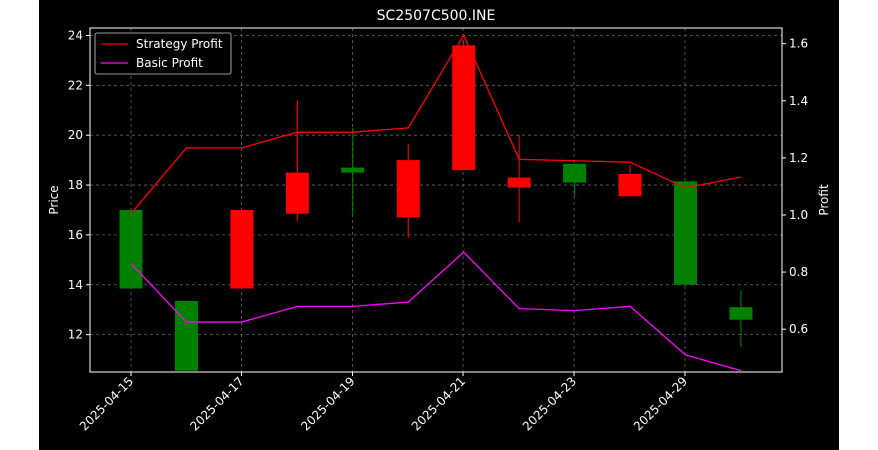 Image resolution: width=878 pixels, height=450 pixels. What do you see at coordinates (179, 44) in the screenshot?
I see `legend-label-strategy: Strategy Profit` at bounding box center [179, 44].